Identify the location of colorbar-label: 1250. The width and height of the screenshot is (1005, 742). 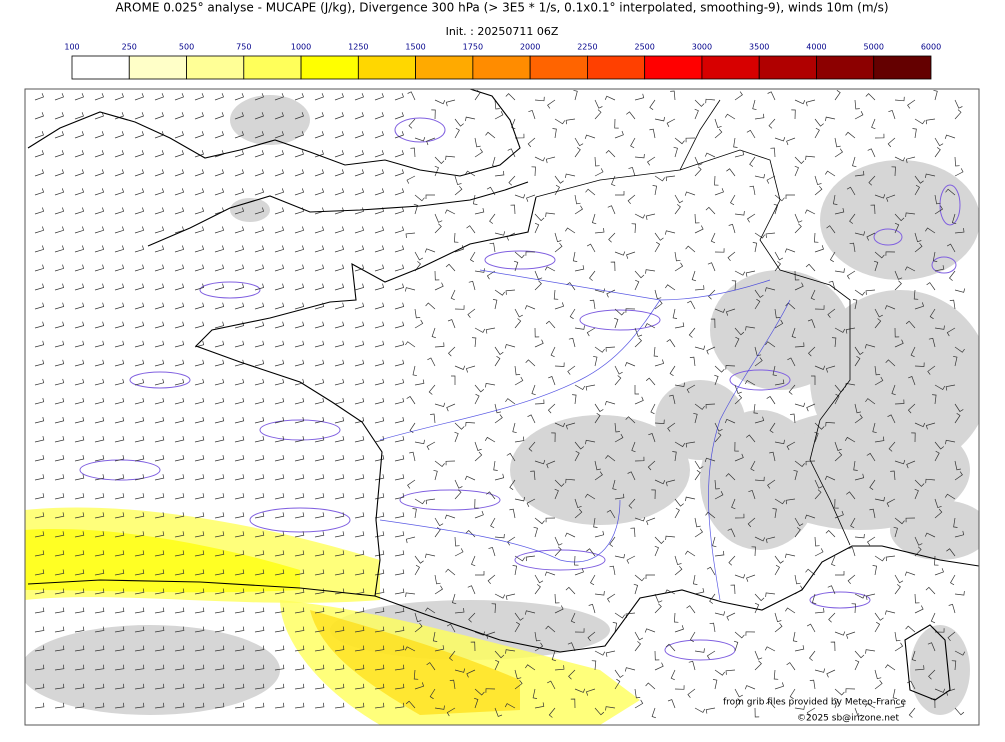
(358, 47).